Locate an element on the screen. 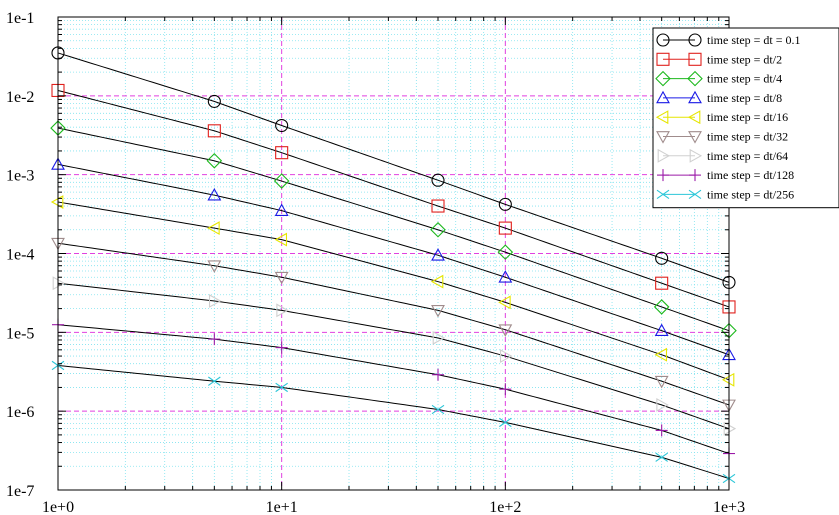 Image resolution: width=839 pixels, height=515 pixels. x-tick-label: 1e+3 is located at coordinates (729, 507).